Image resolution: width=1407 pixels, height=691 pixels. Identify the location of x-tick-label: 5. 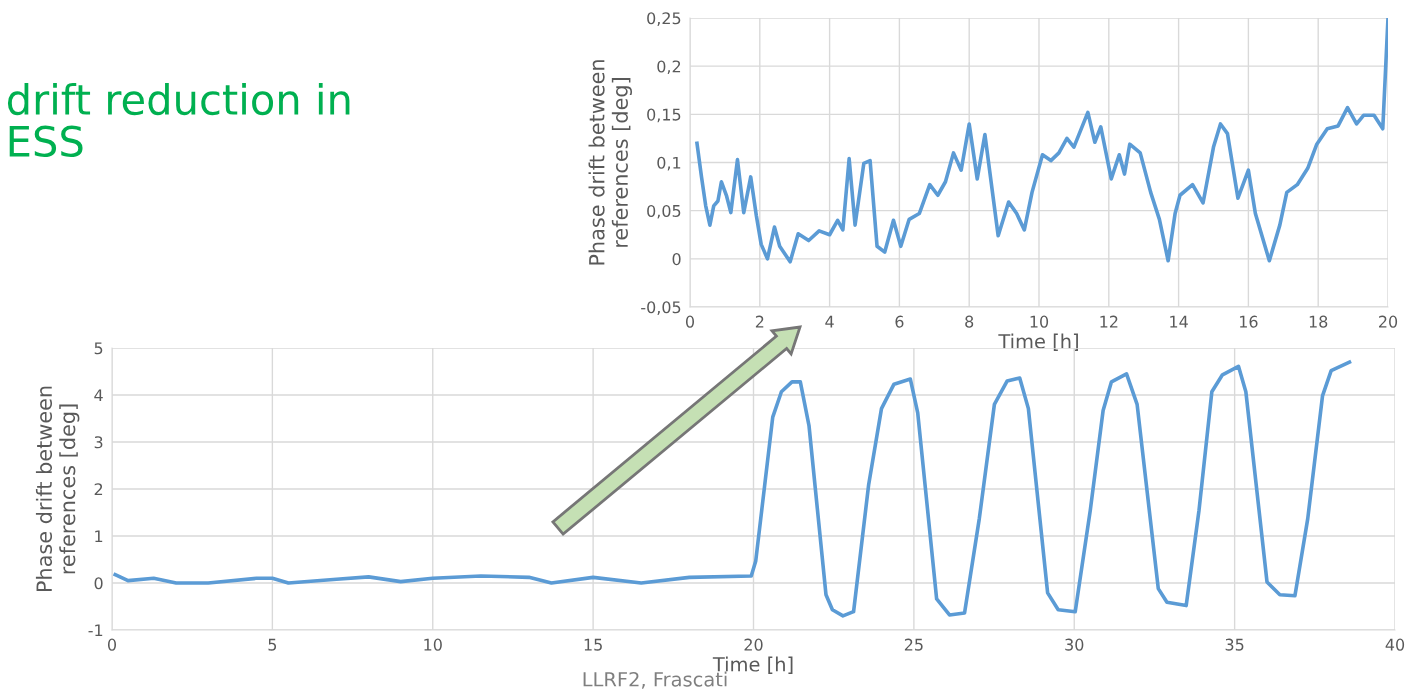
(272, 644).